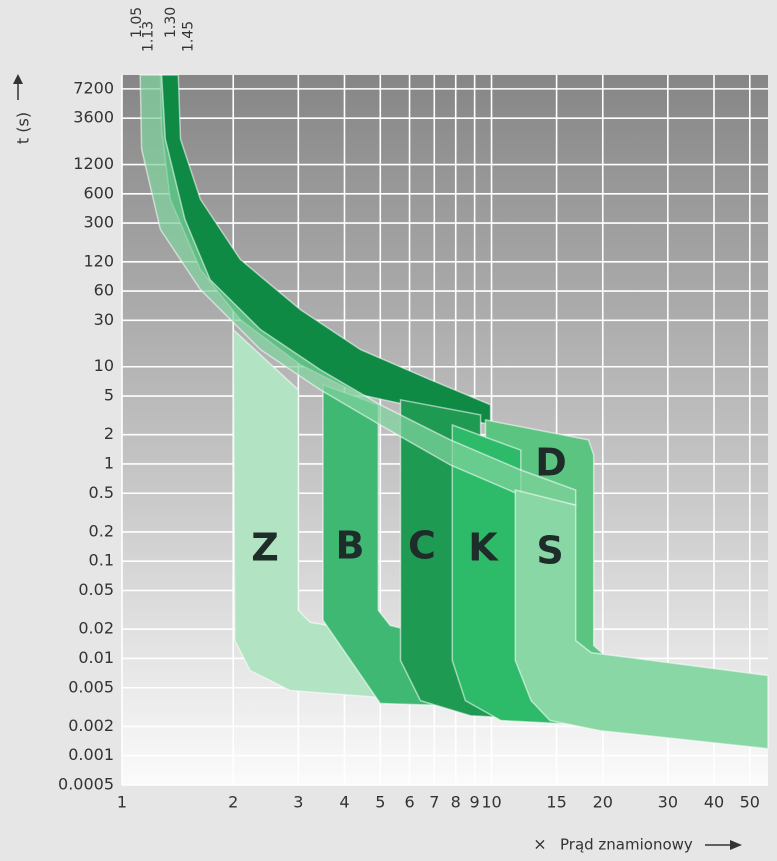  I want to click on y-tick-label: 0.0005, so click(86, 784).